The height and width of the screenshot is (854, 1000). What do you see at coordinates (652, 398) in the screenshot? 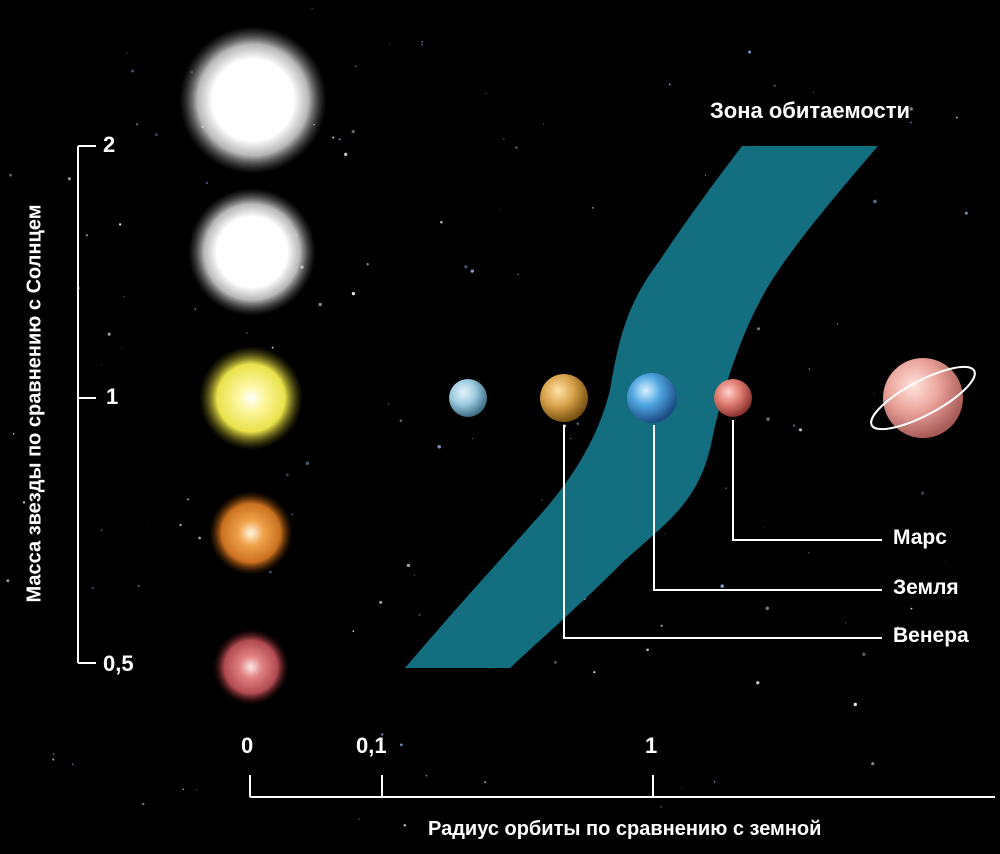
I see `planet-earth` at bounding box center [652, 398].